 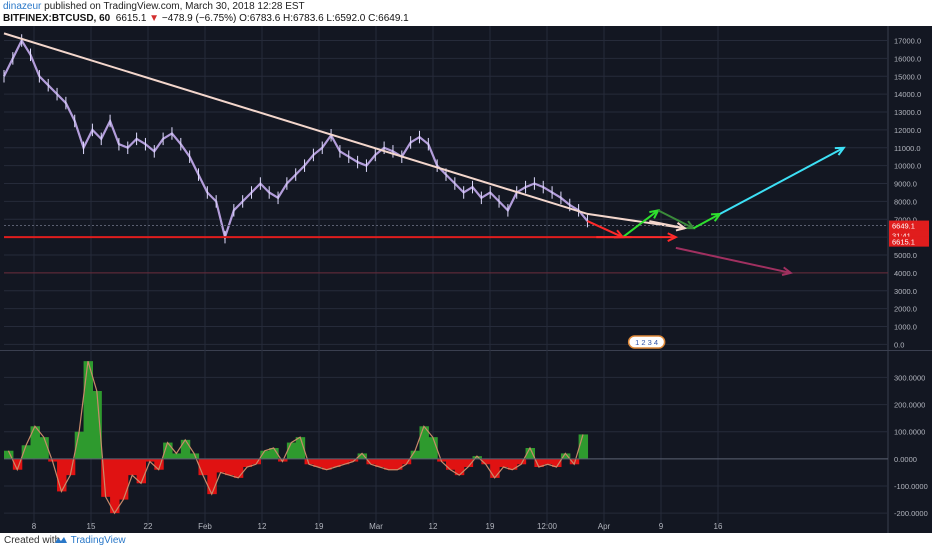 I want to click on price-tick-label: 10000.0, so click(x=907, y=166).